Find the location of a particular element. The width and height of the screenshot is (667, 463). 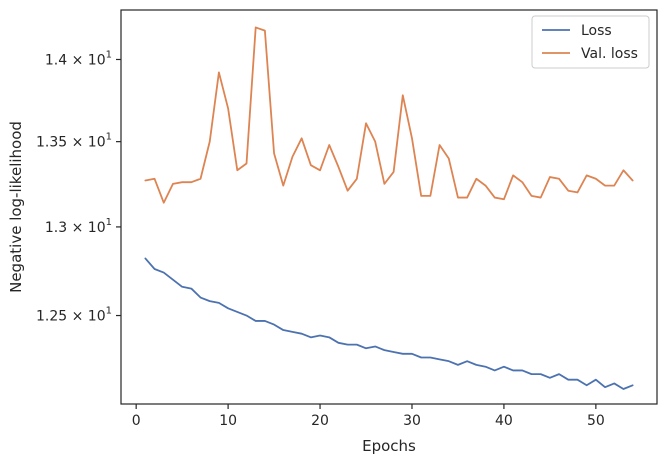

legend-frame is located at coordinates (590, 42).